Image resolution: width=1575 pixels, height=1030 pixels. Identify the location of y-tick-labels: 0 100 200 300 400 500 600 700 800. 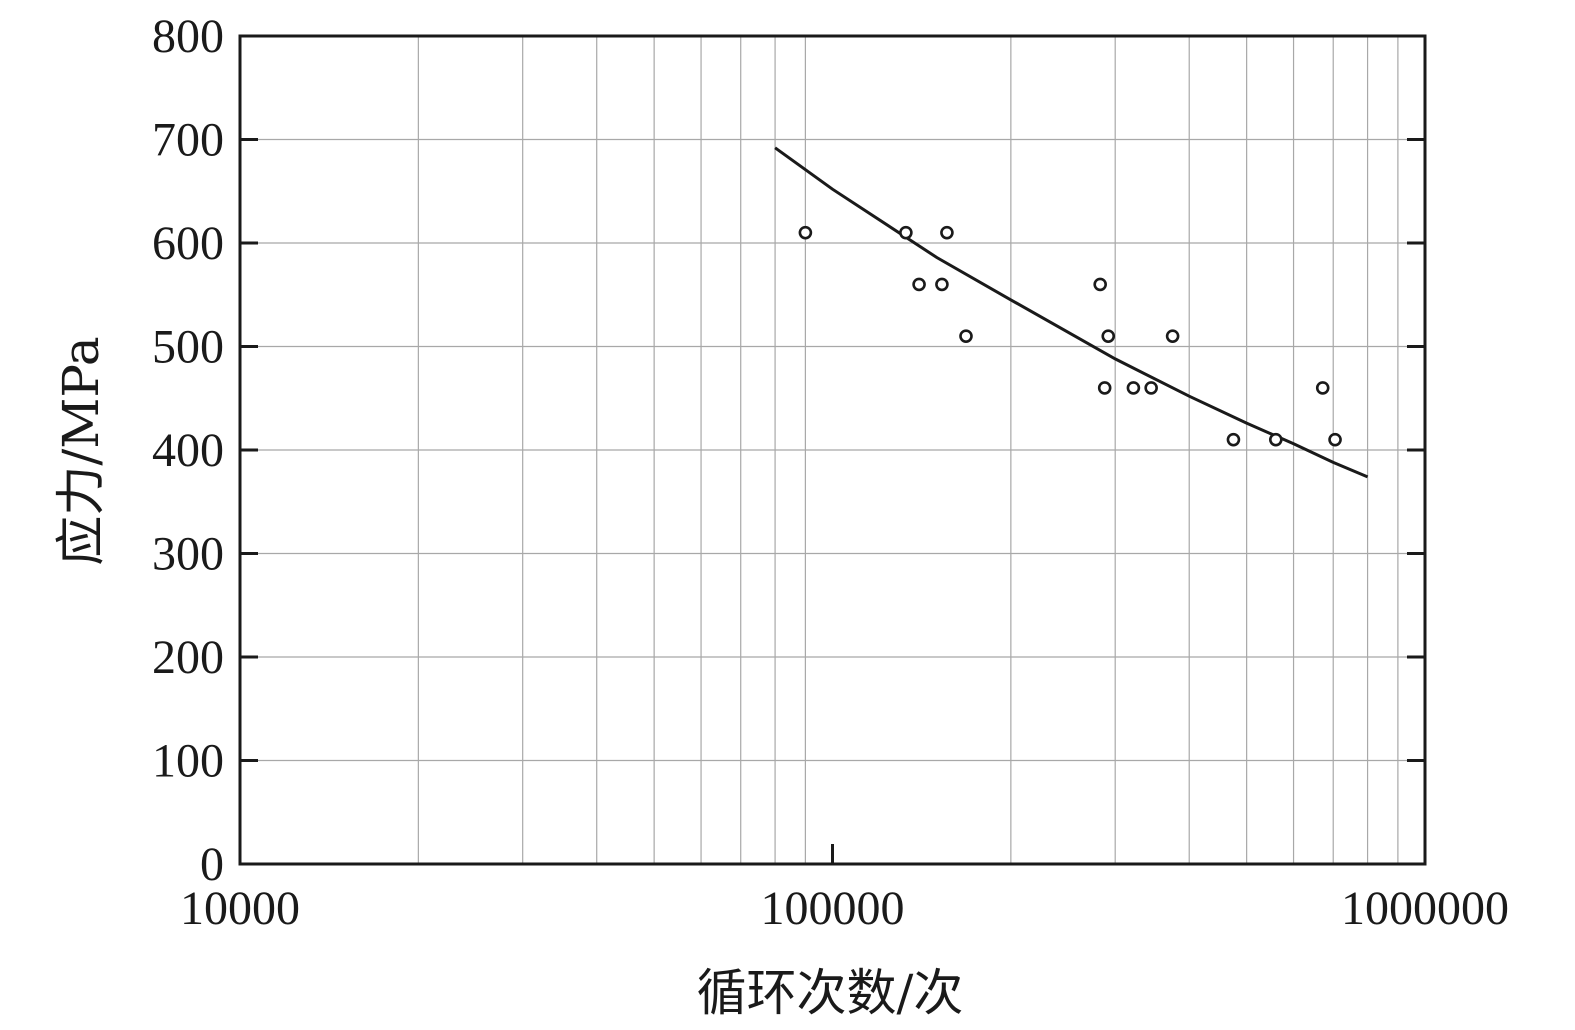
(188, 450).